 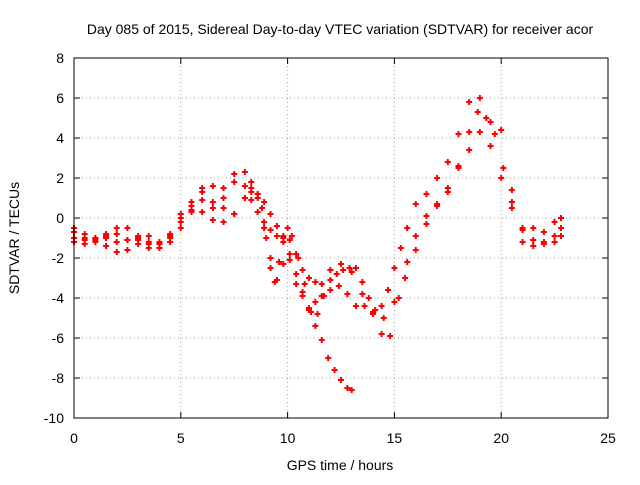 What do you see at coordinates (14, 238) in the screenshot?
I see `y-axis-label: SDTVAR / TECUs` at bounding box center [14, 238].